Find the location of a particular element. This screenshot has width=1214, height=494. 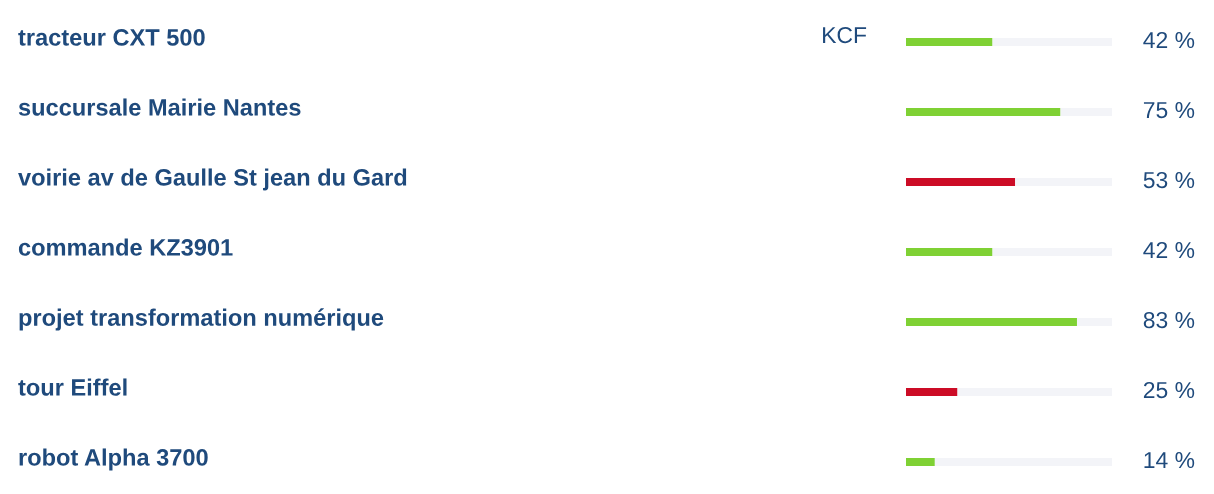

y-tick-label: robot Alpha 3700 is located at coordinates (113, 459).